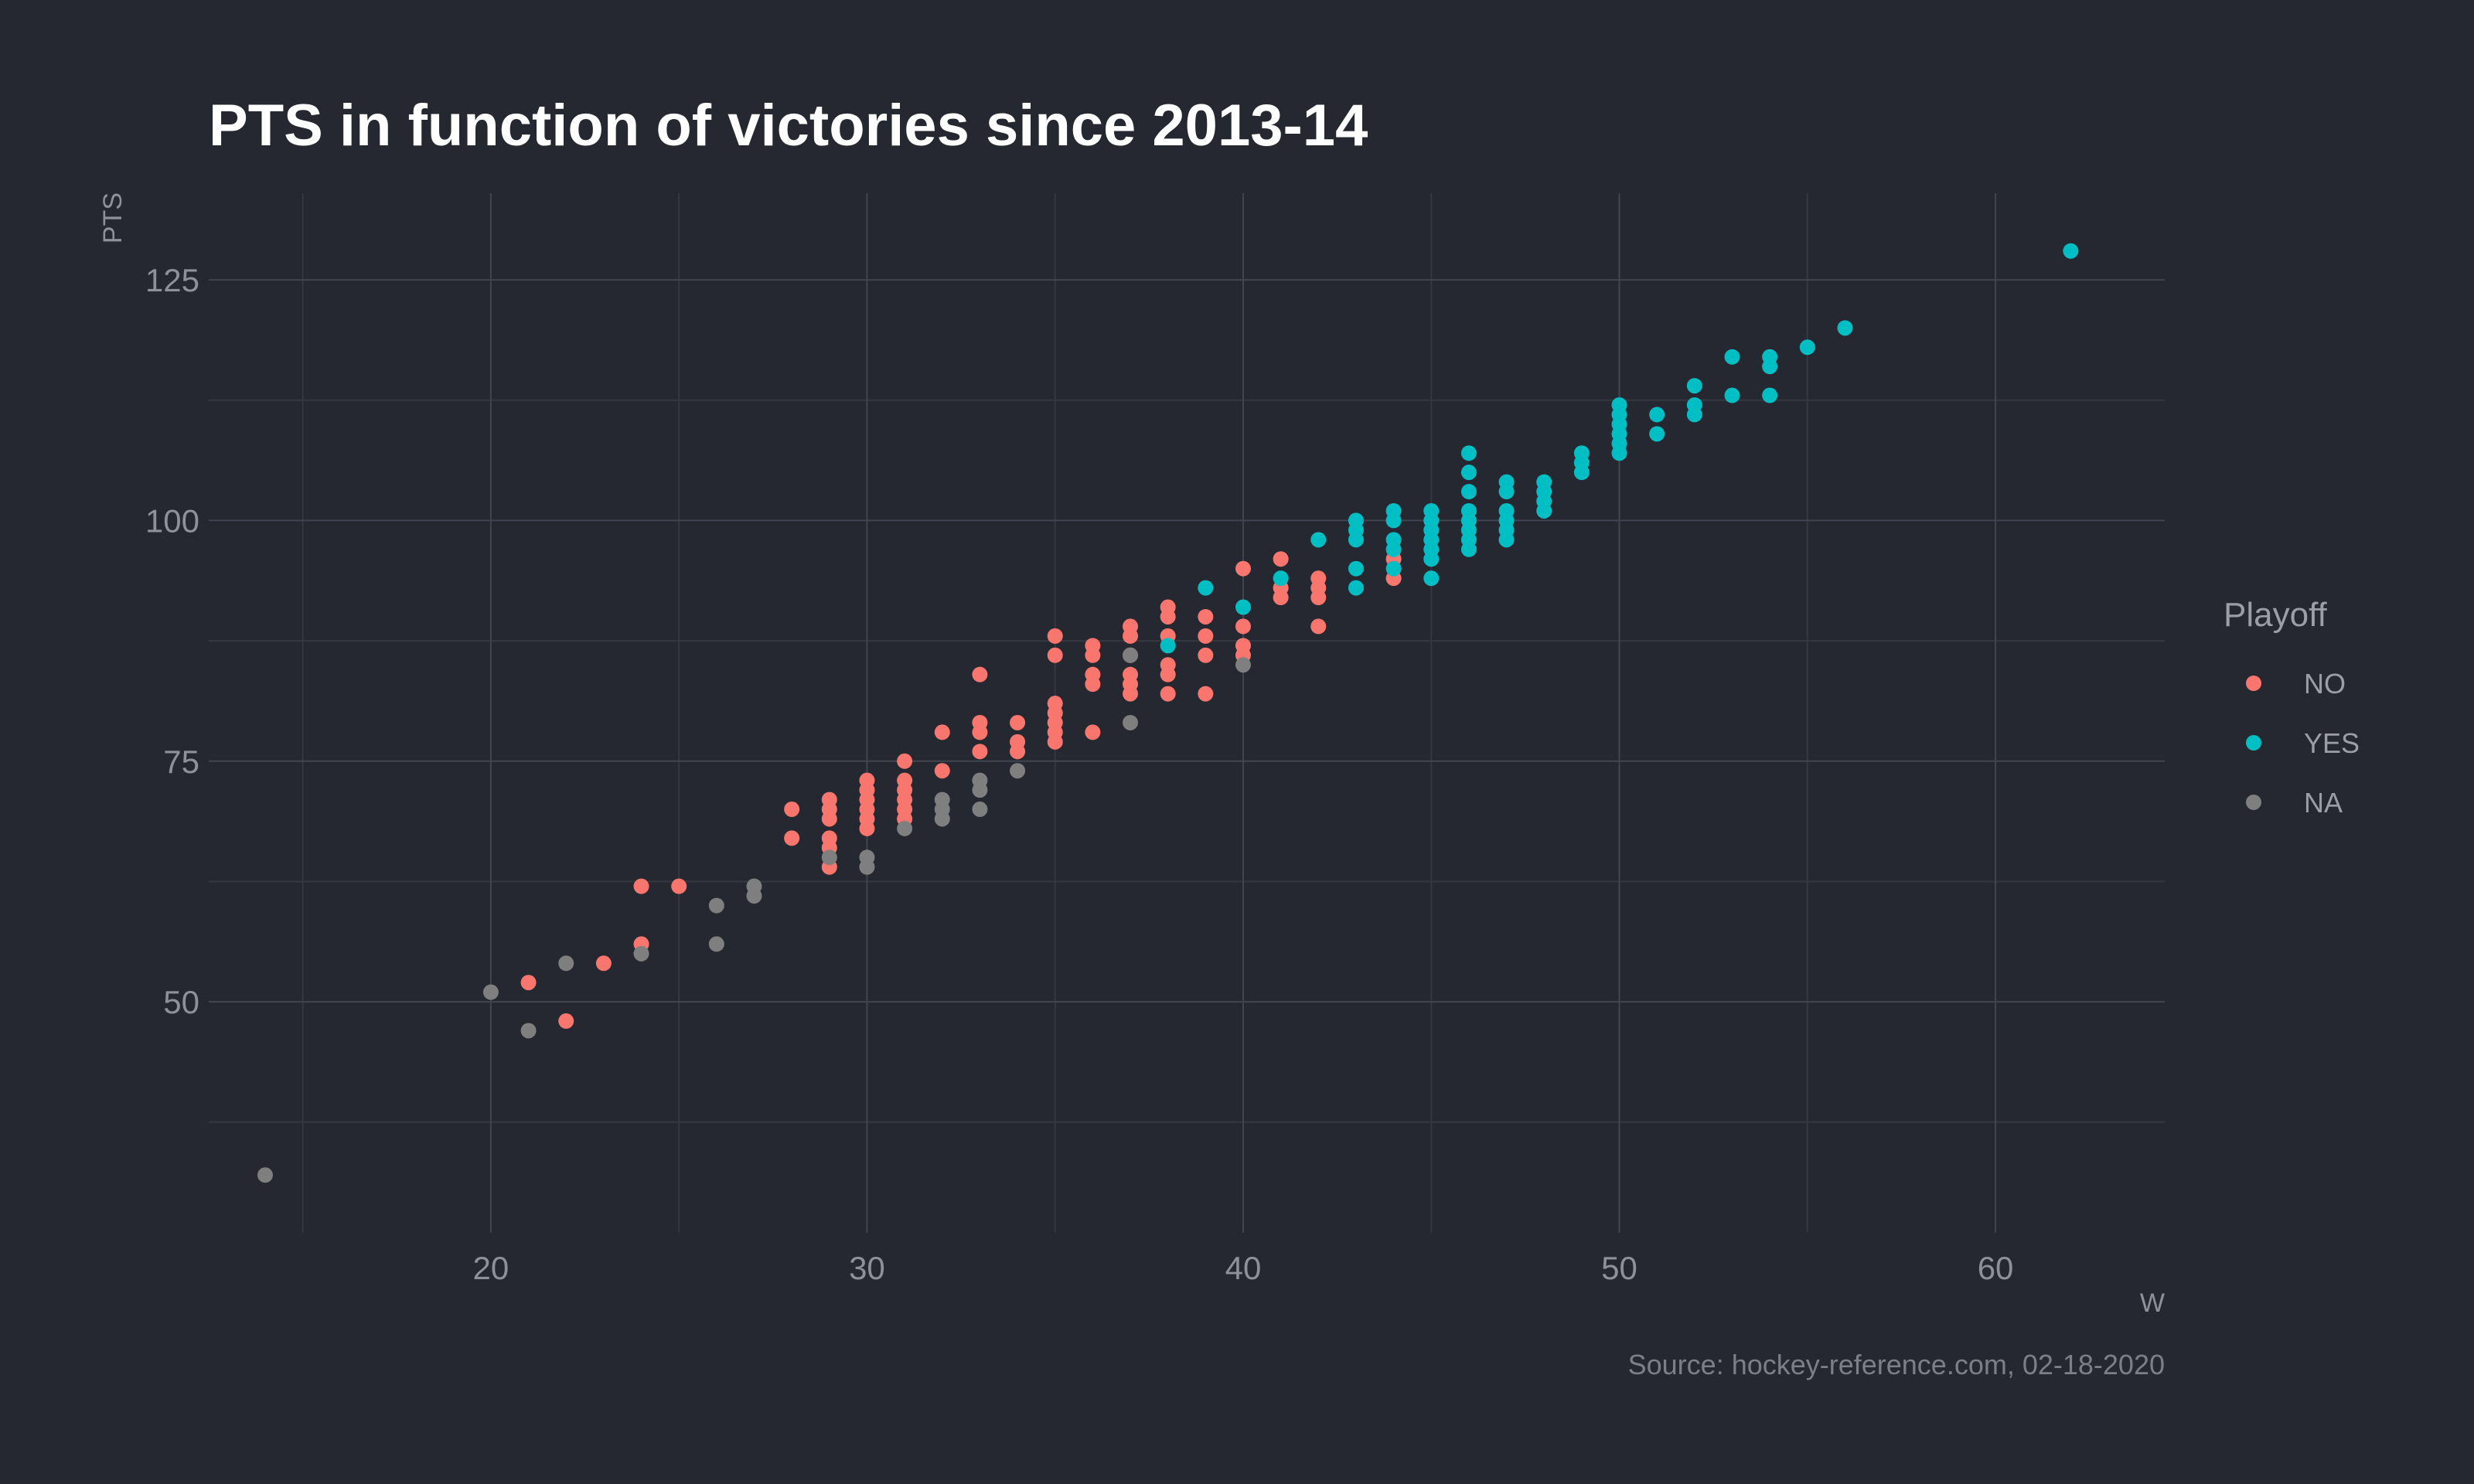  I want to click on legend-key-no, so click(2253, 683).